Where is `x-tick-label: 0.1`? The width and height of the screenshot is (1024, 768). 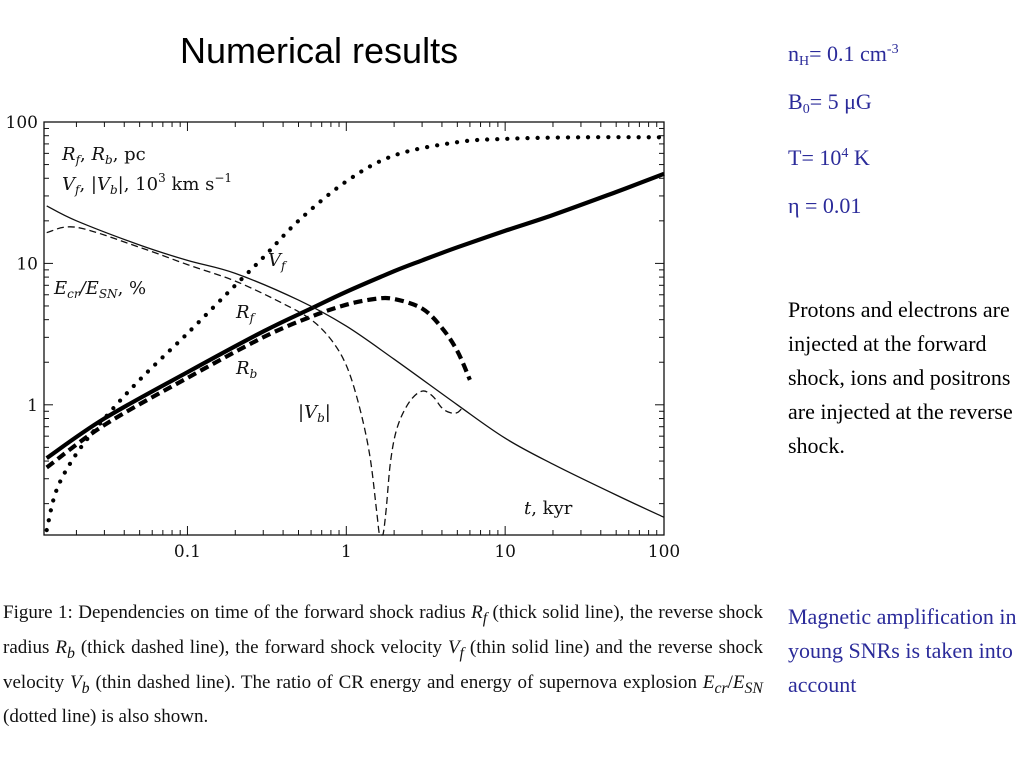 x-tick-label: 0.1 is located at coordinates (187, 552).